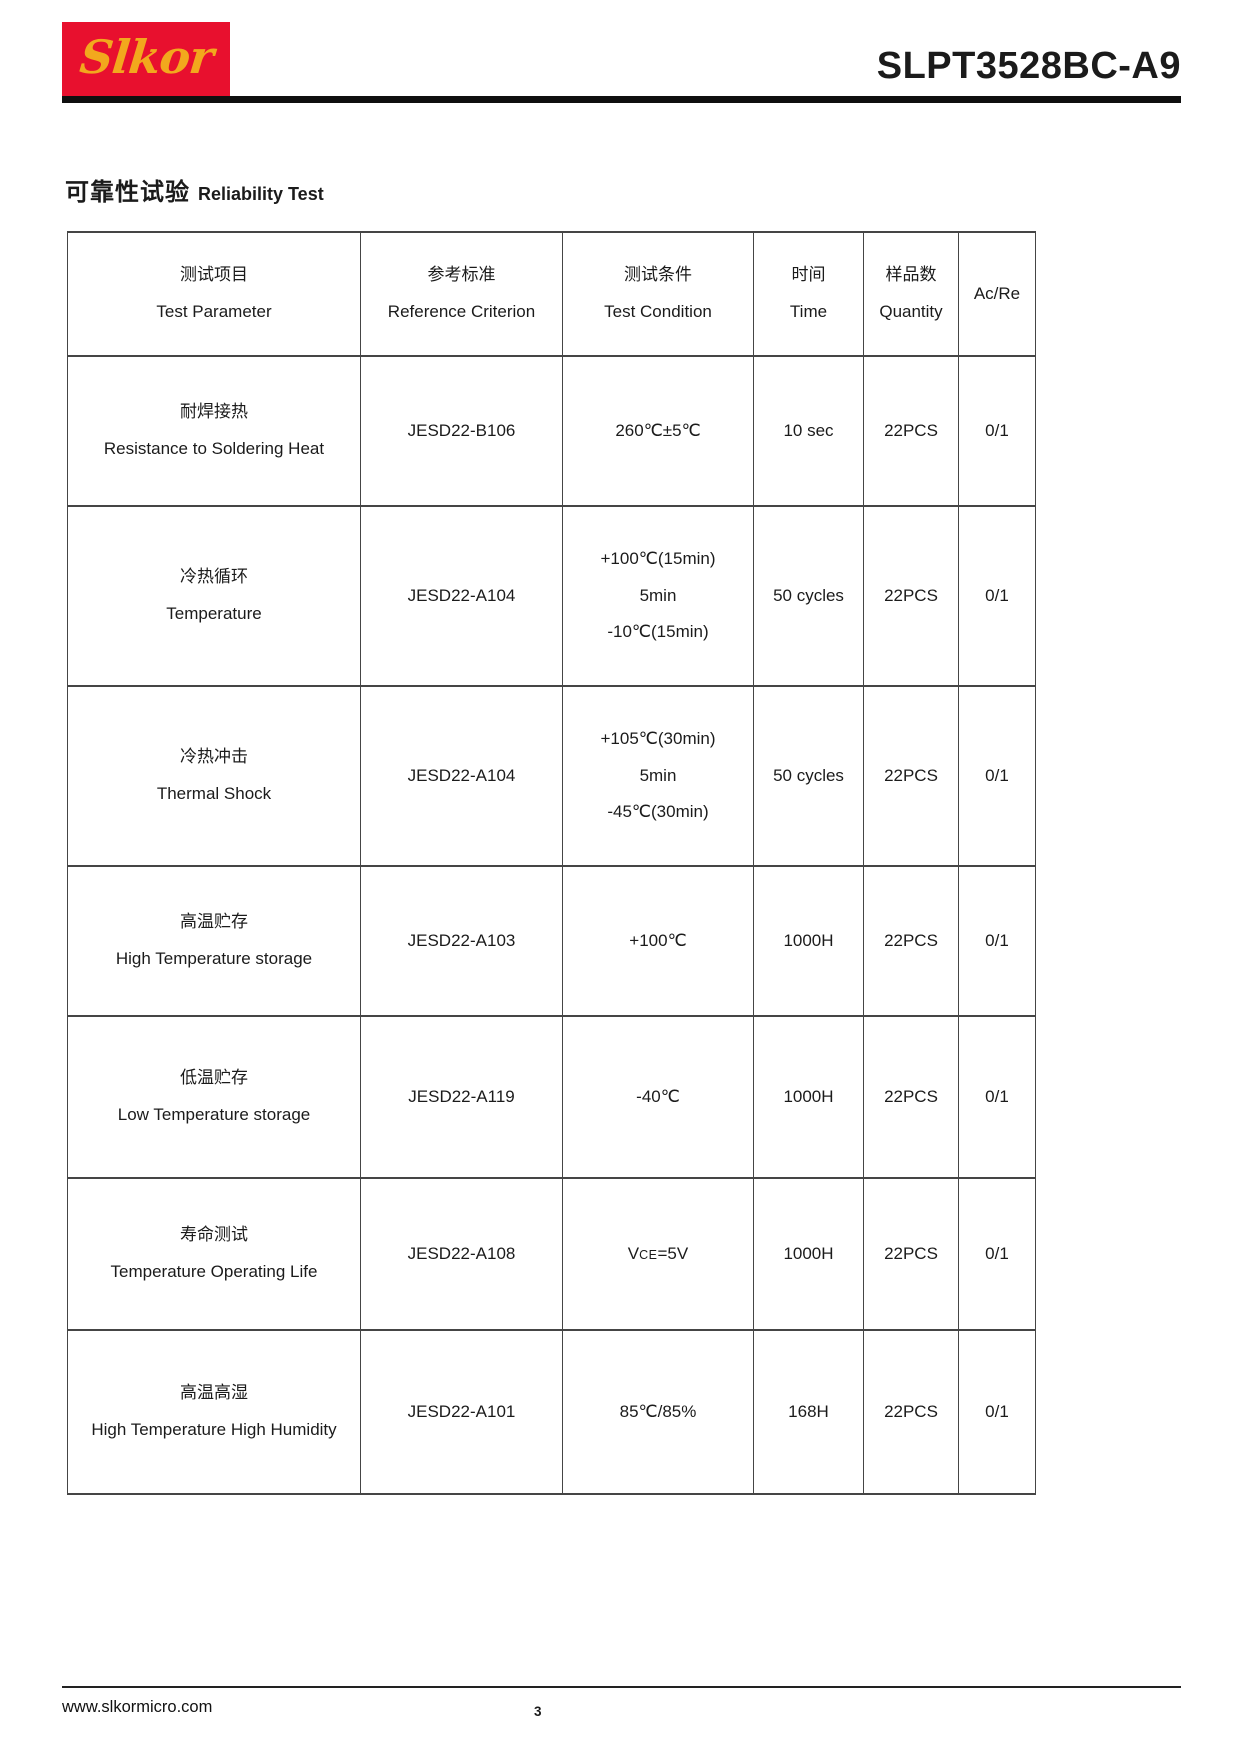  What do you see at coordinates (461, 1412) in the screenshot?
I see `cell-reference-criterion: JESD22-A101` at bounding box center [461, 1412].